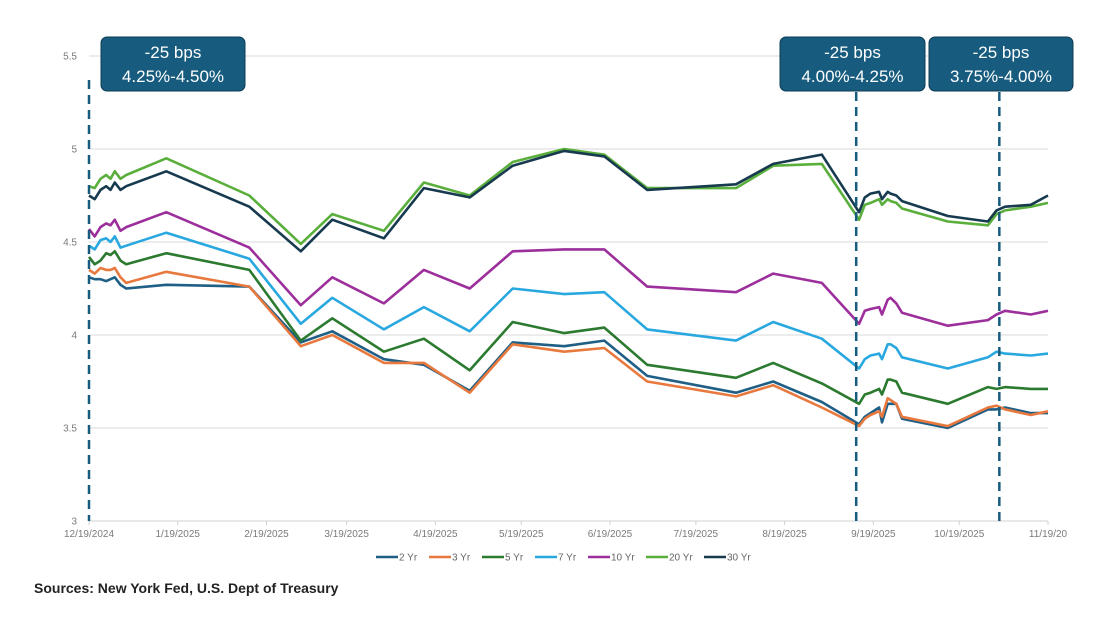  Describe the element at coordinates (623, 558) in the screenshot. I see `legend-label: 10 Yr` at that location.